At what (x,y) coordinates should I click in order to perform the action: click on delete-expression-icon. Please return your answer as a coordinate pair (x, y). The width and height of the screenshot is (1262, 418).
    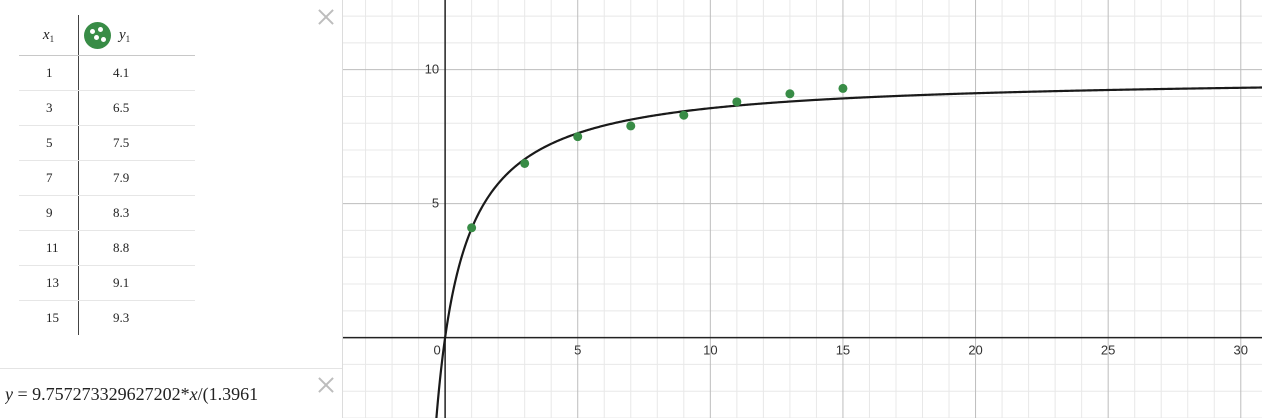
    Looking at the image, I should click on (326, 385).